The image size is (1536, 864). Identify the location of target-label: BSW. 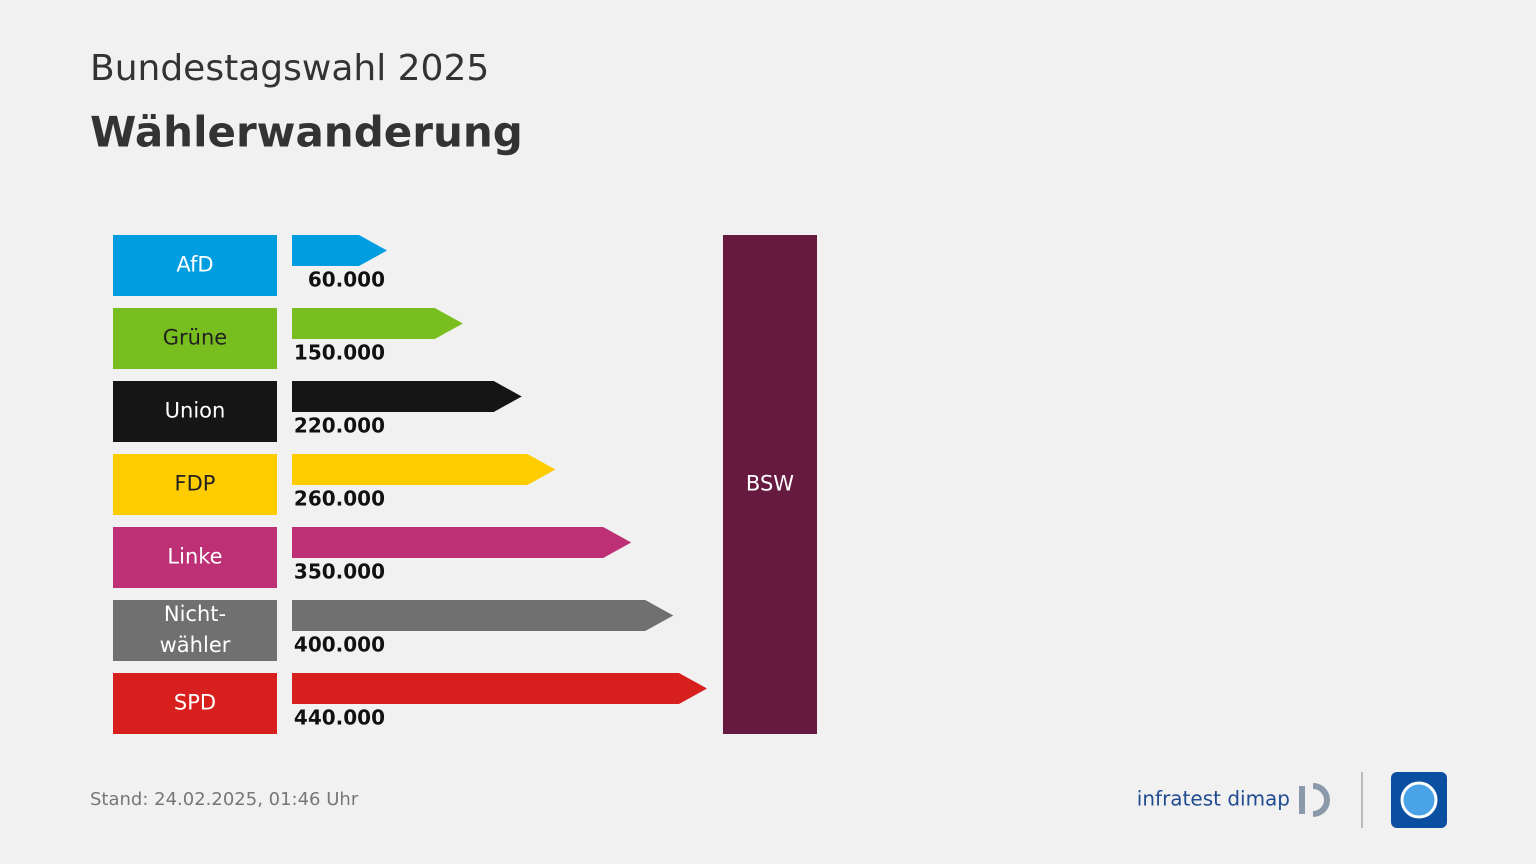
(770, 484).